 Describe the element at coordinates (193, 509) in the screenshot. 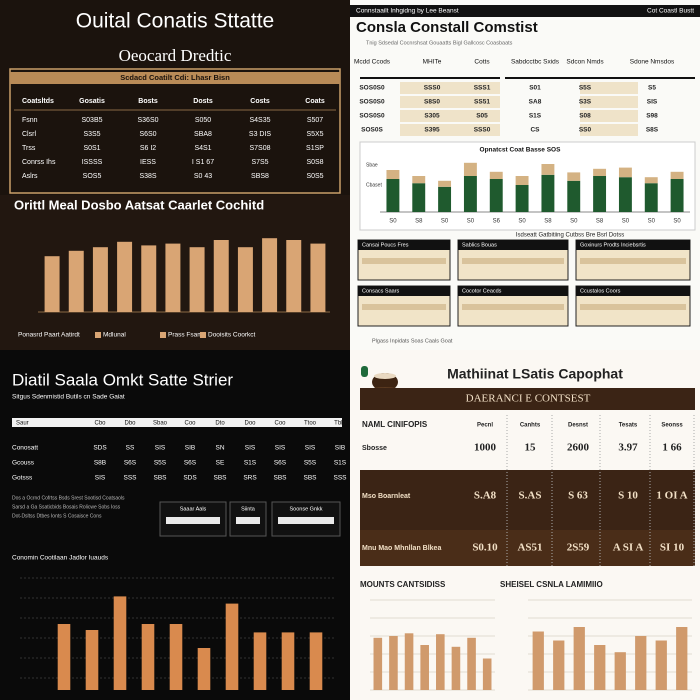

I see `box-label: Saaar Aals` at that location.